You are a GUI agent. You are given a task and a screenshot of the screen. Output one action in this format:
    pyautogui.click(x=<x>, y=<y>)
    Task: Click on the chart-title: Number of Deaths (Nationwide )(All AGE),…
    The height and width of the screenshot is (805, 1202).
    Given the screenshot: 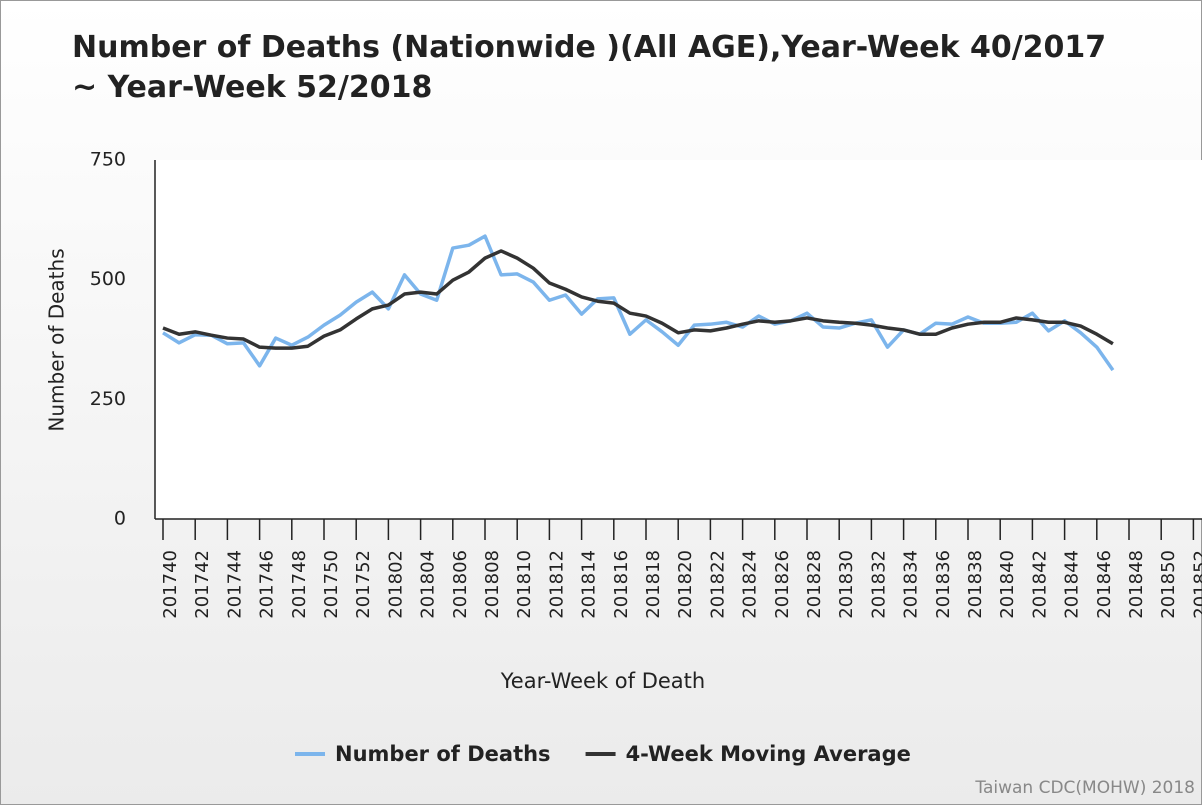 What is the action you would take?
    pyautogui.click(x=589, y=67)
    